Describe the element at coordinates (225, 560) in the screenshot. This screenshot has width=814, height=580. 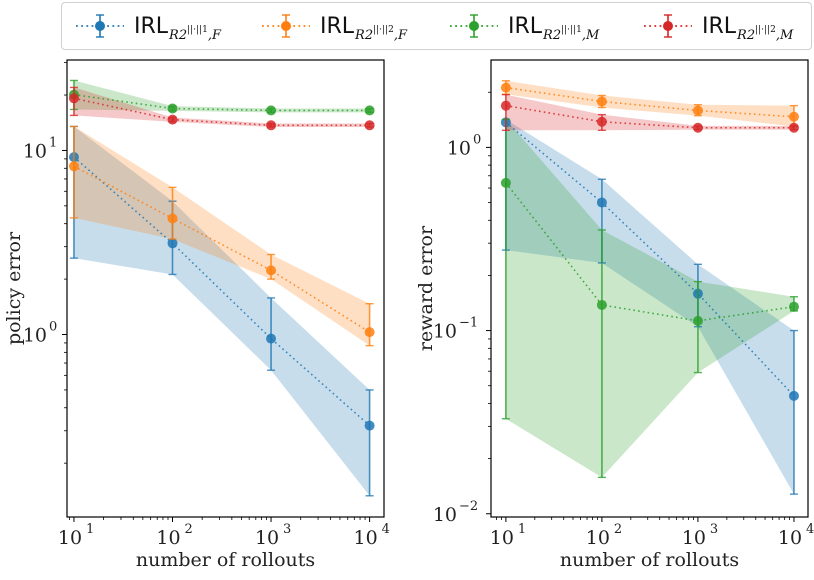
I see `policy-xlabel: number of rollouts` at that location.